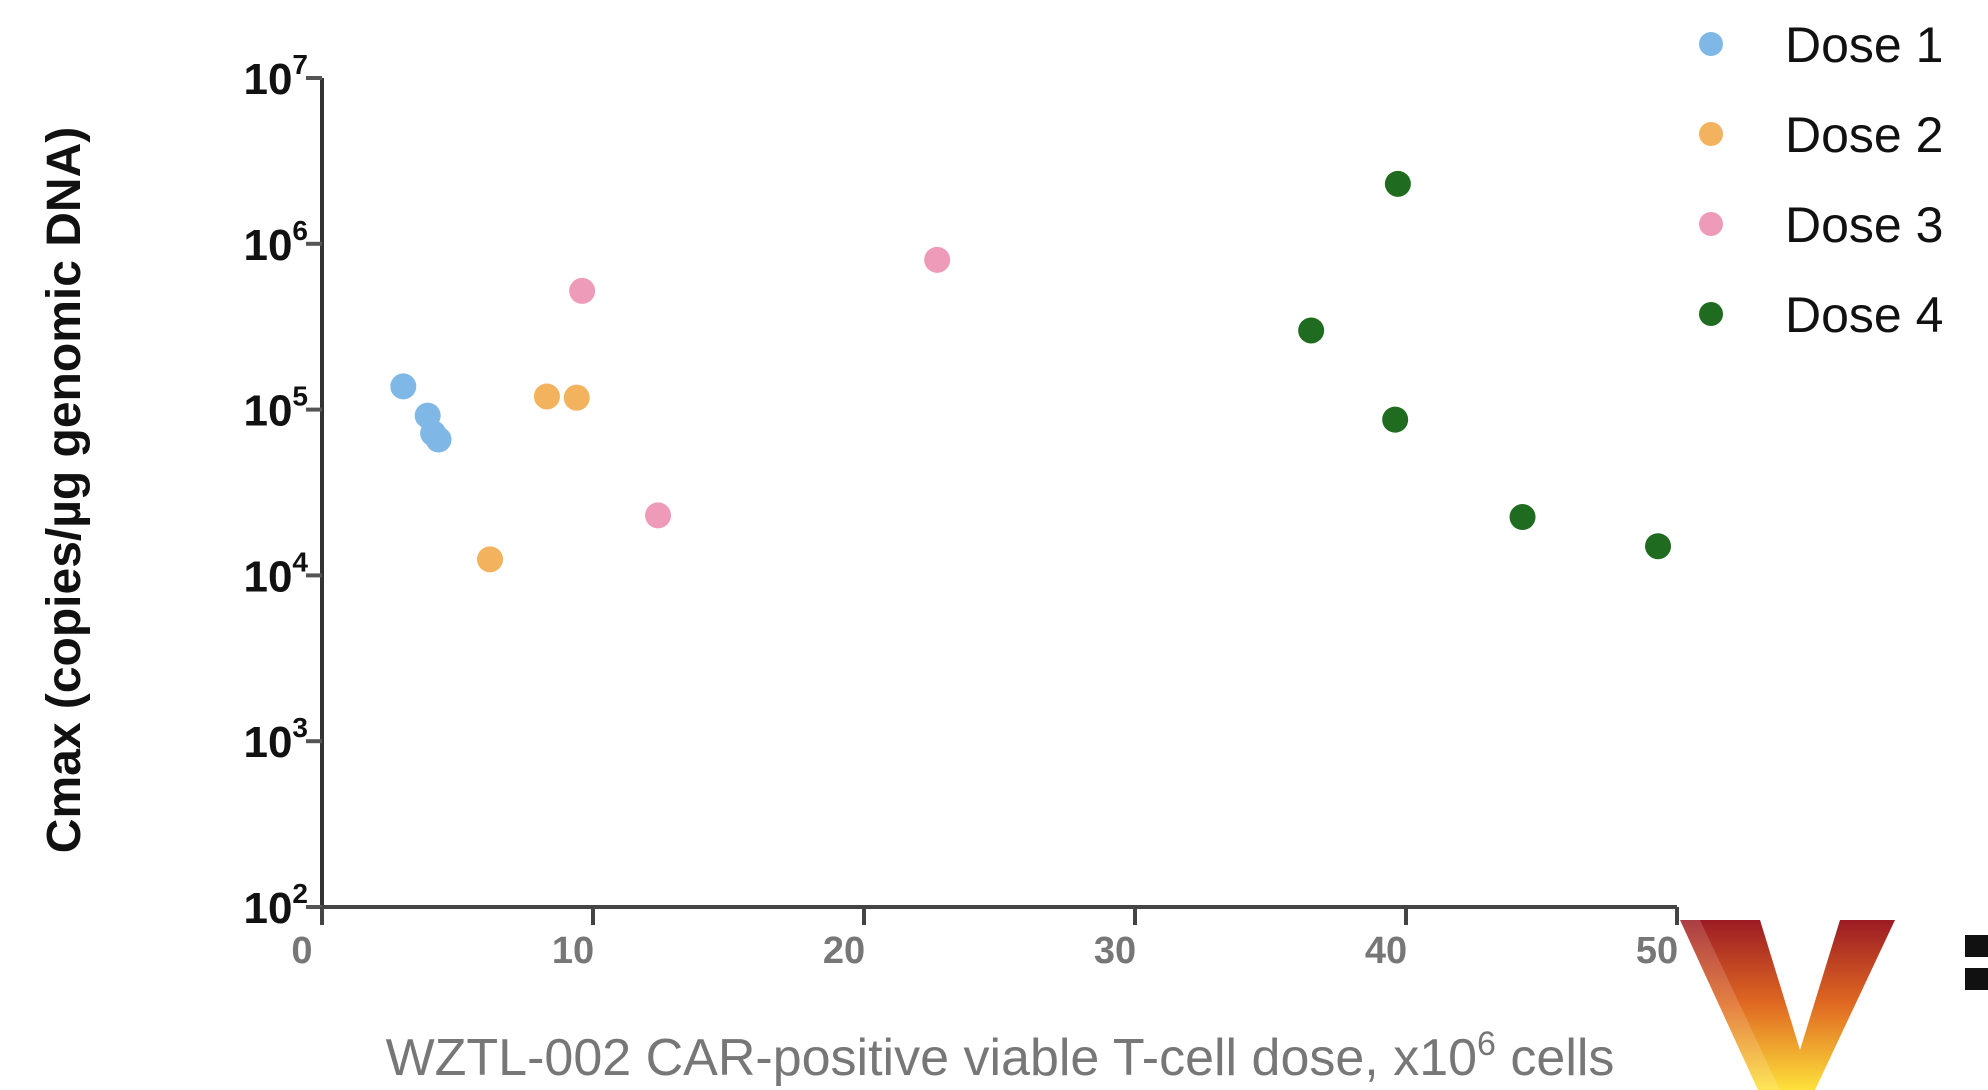 This screenshot has height=1090, width=1988. I want to click on x-tick-label: 10, so click(573, 951).